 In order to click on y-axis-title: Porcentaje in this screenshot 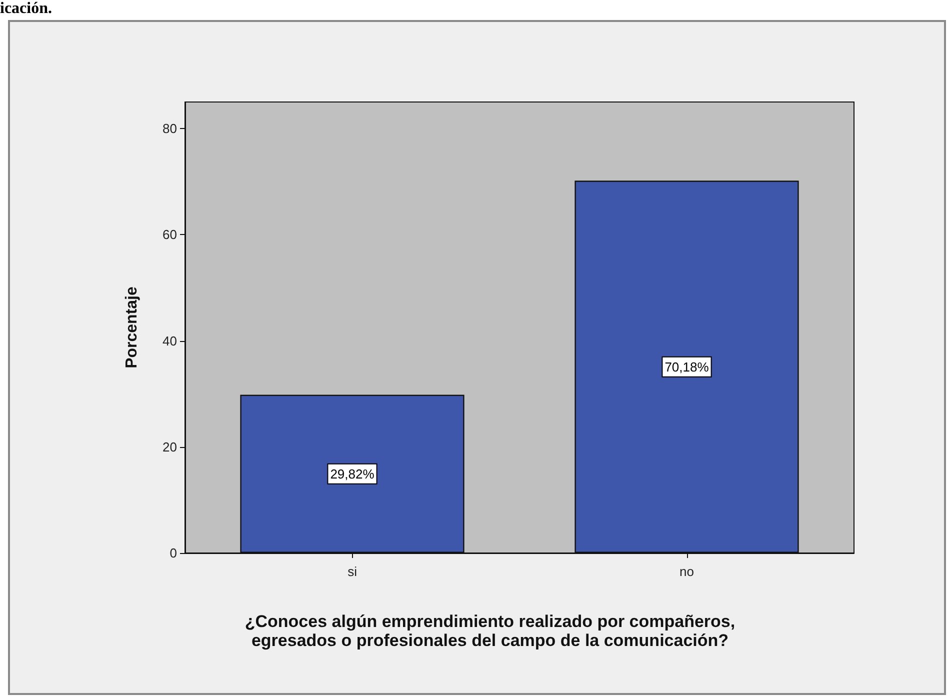, I will do `click(132, 327)`.